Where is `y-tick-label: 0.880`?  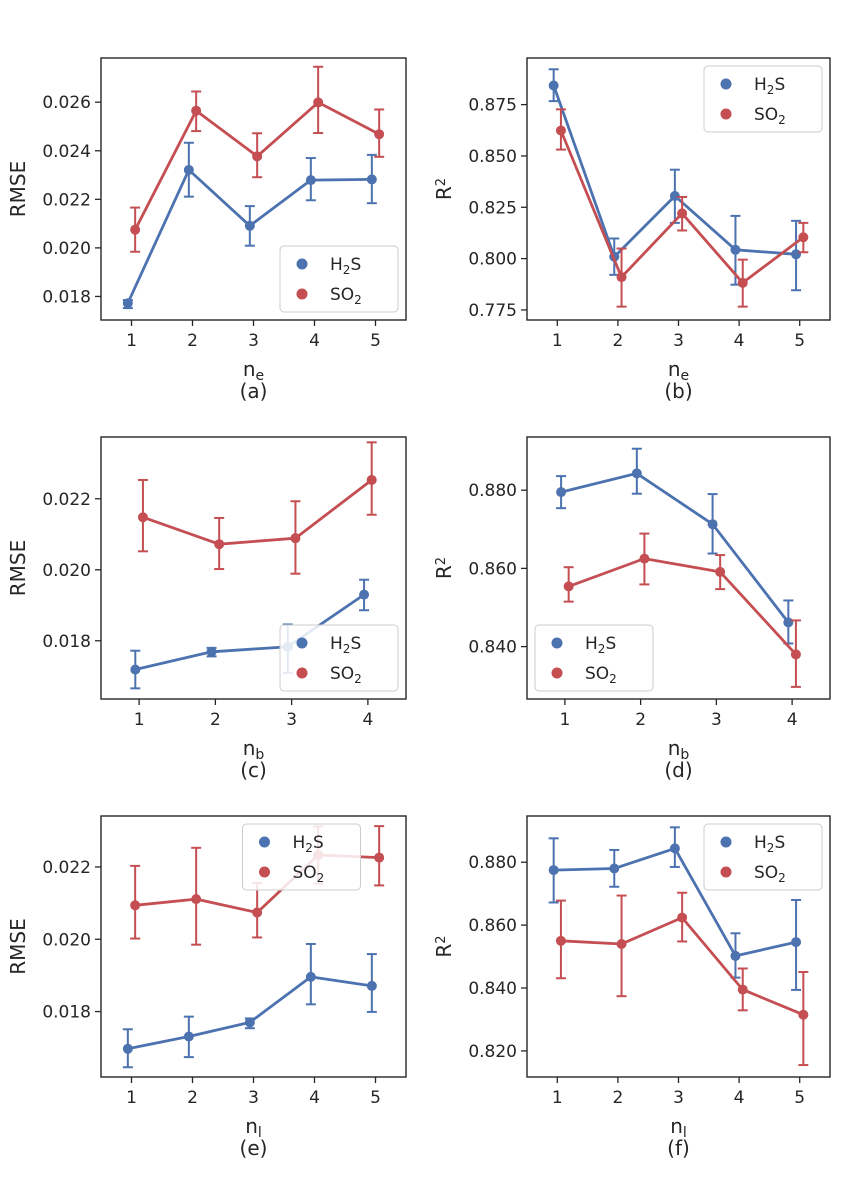 y-tick-label: 0.880 is located at coordinates (492, 863).